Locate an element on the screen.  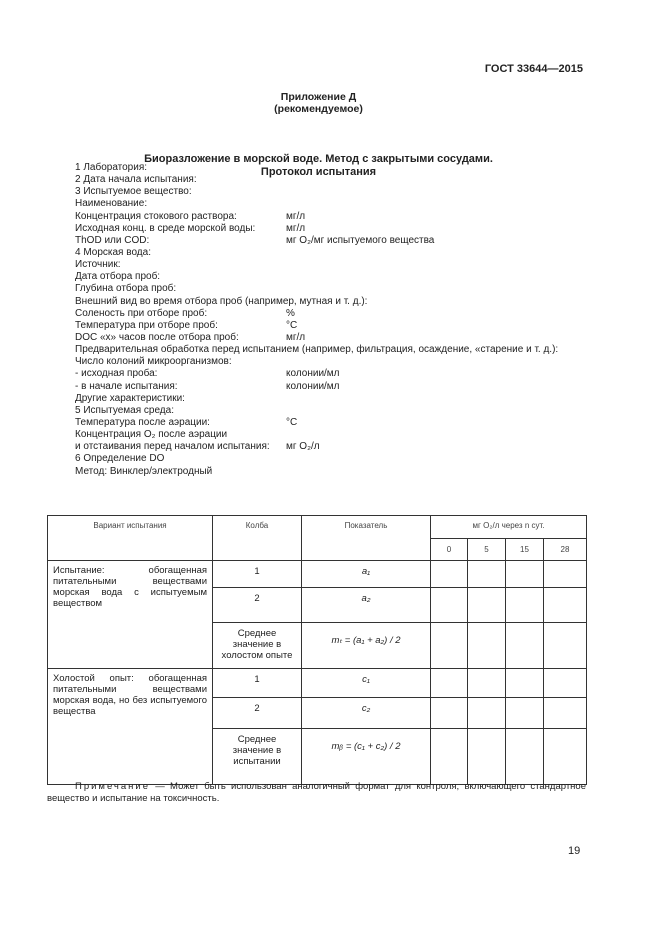
field-label: Температура после аэрации: is located at coordinates (142, 422).